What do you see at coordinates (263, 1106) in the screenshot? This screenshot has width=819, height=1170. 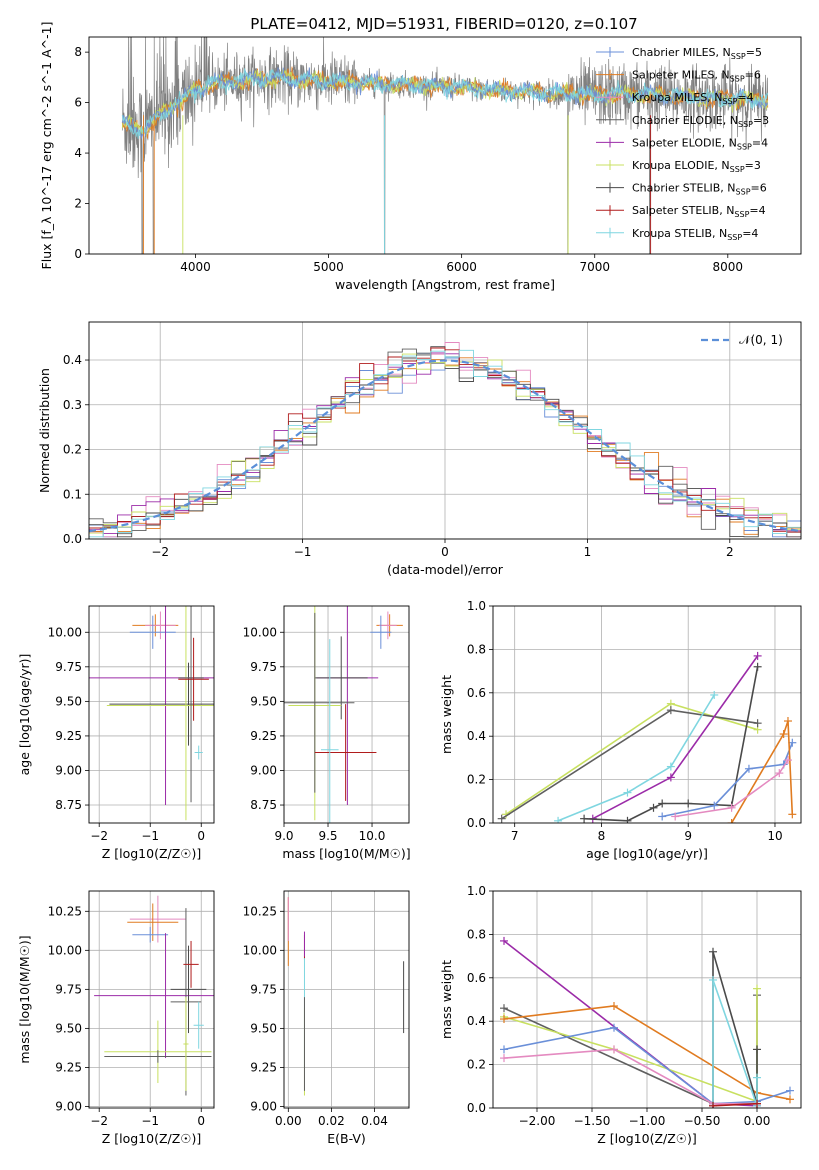 I see `mass-vs-EBV-ytick-label: 9.00` at bounding box center [263, 1106].